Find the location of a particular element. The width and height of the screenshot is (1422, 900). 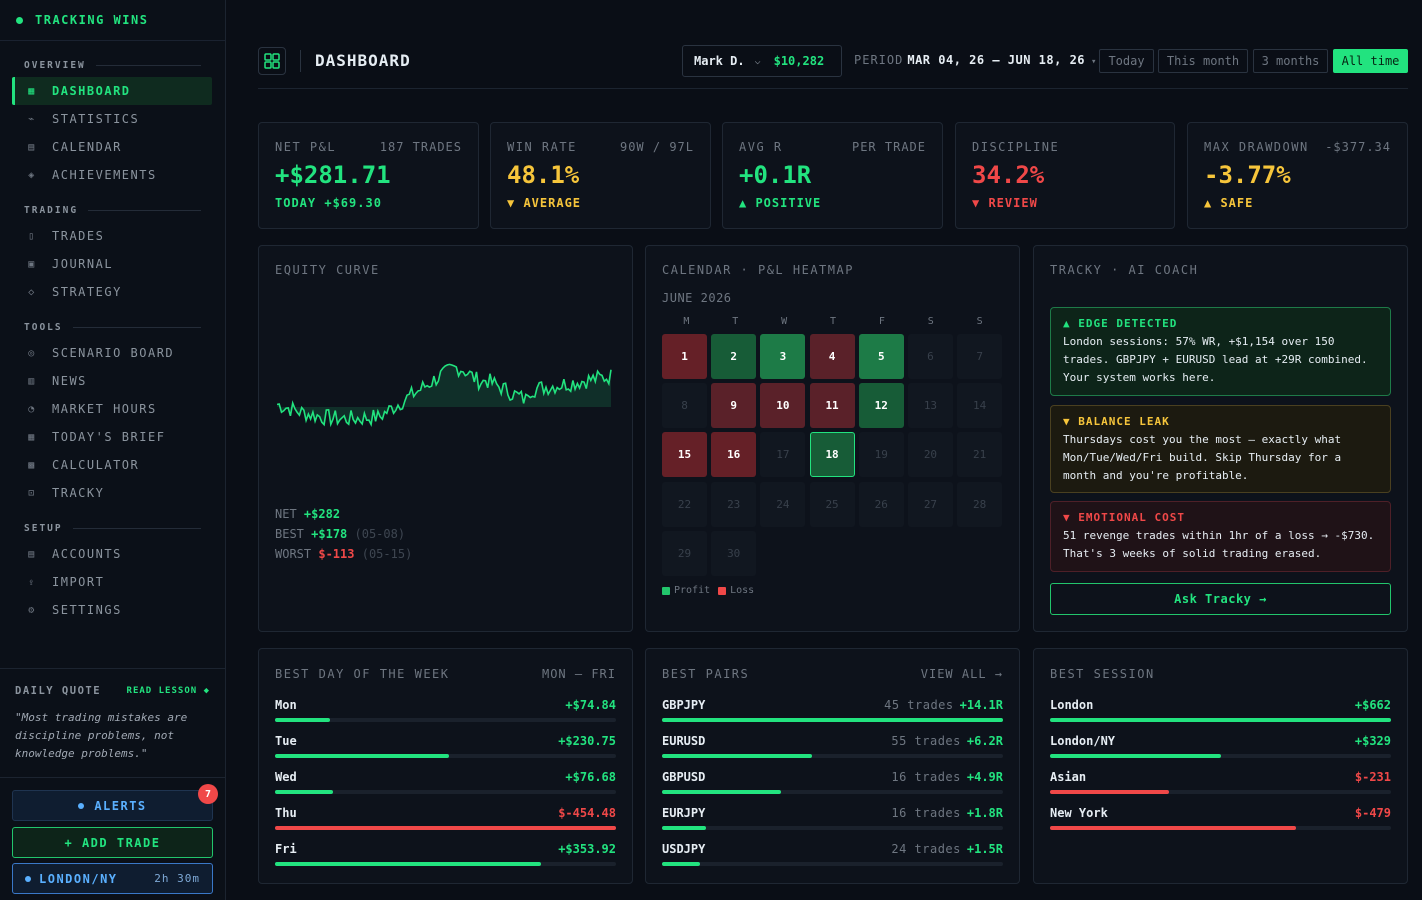

kpi-label: AVG R is located at coordinates (761, 147).